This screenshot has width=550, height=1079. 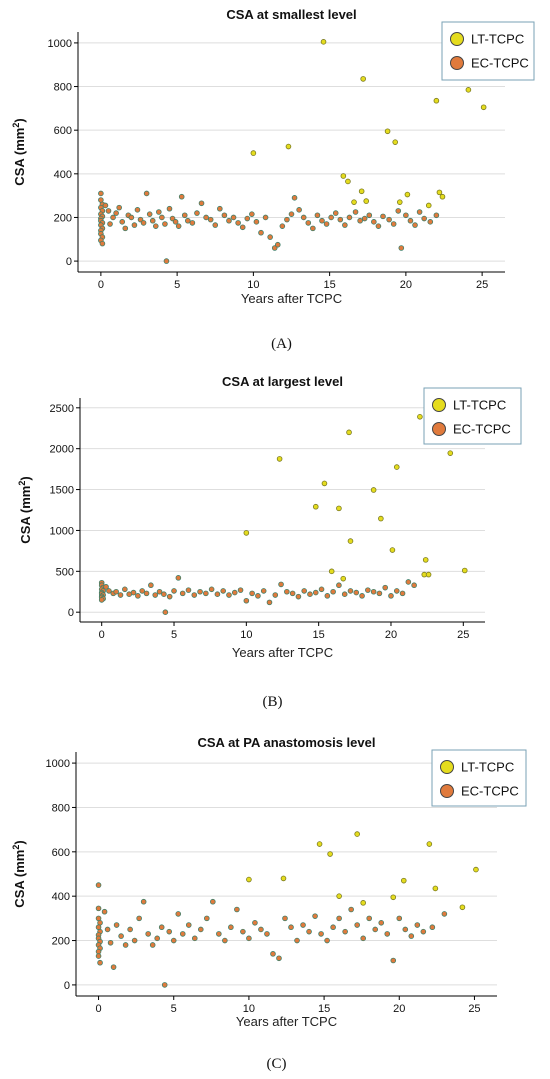 I want to click on y-axis-label: CSA (mm2), so click(x=19, y=873).